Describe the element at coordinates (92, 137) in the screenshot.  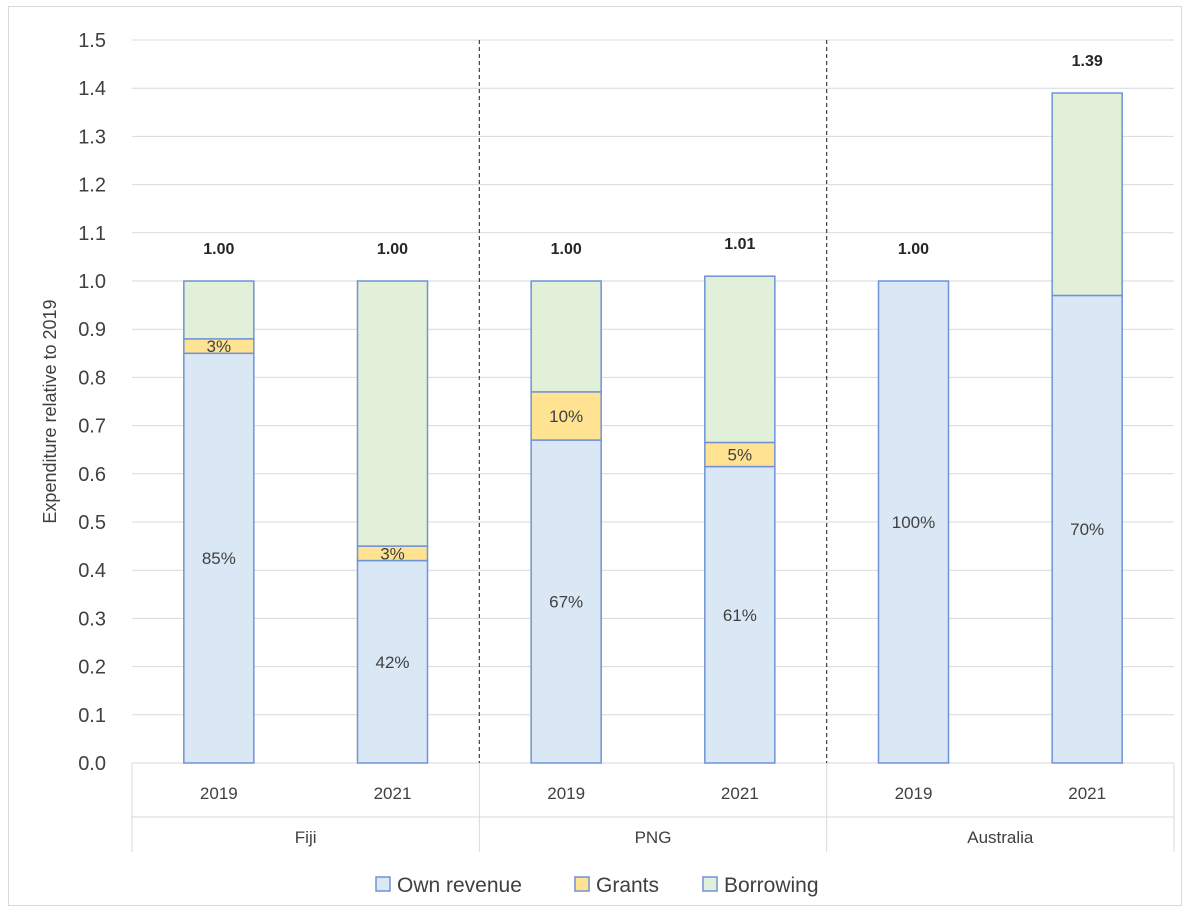
I see `y-tick-label: 1.3` at that location.